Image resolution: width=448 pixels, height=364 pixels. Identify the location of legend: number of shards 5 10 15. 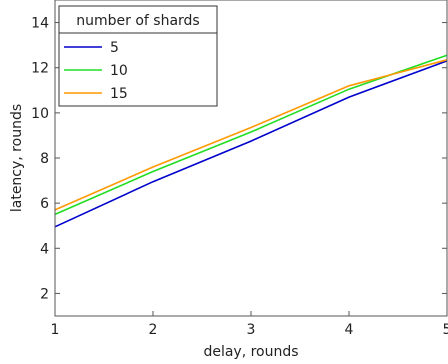
(138, 56).